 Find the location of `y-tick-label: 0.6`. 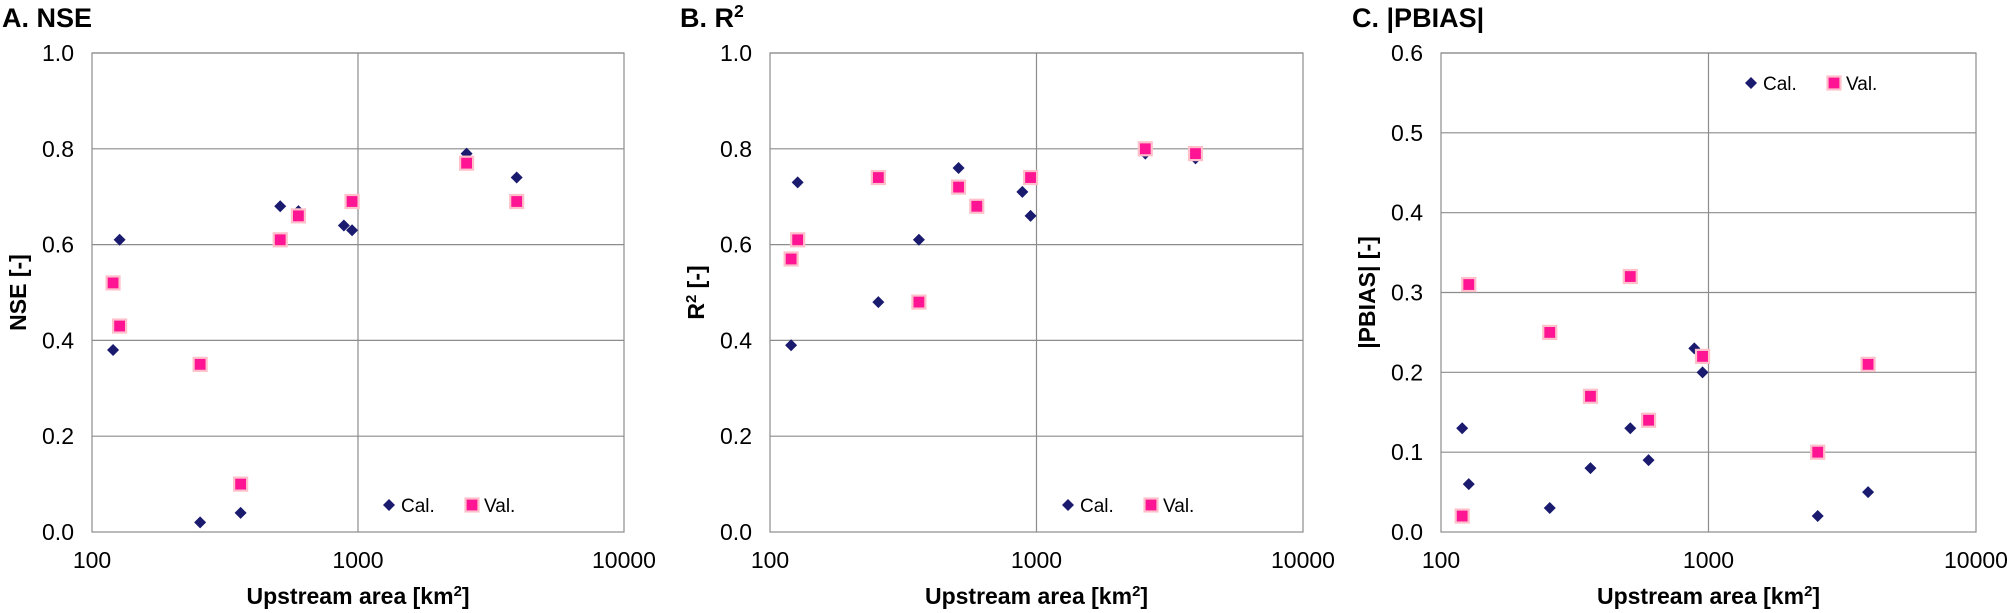

y-tick-label: 0.6 is located at coordinates (1407, 53).